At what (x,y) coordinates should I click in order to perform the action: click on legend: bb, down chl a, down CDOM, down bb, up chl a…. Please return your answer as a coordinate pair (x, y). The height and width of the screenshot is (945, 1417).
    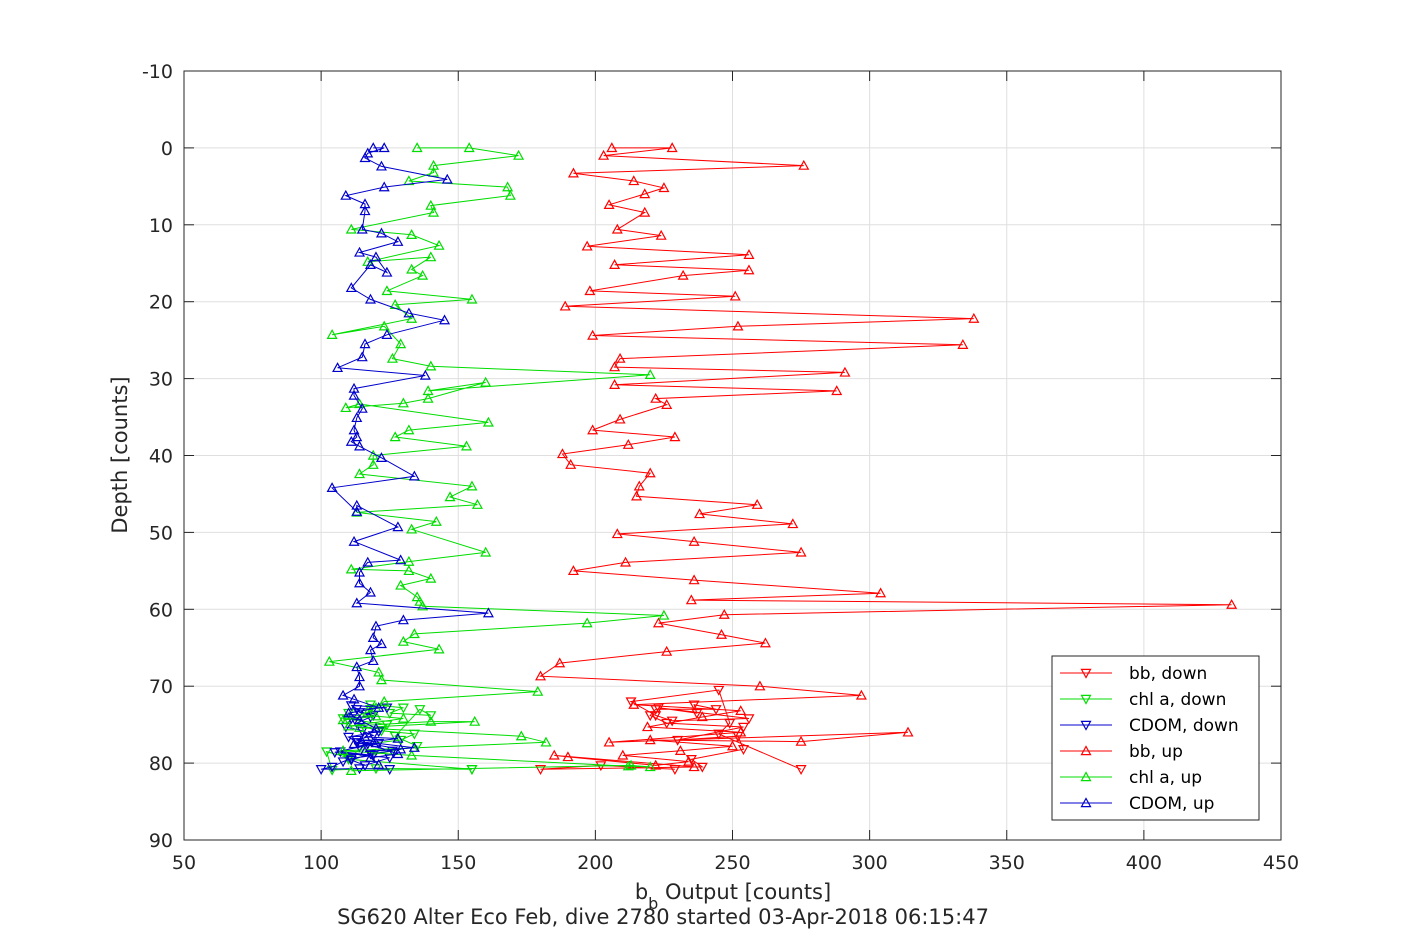
    Looking at the image, I should click on (1155, 738).